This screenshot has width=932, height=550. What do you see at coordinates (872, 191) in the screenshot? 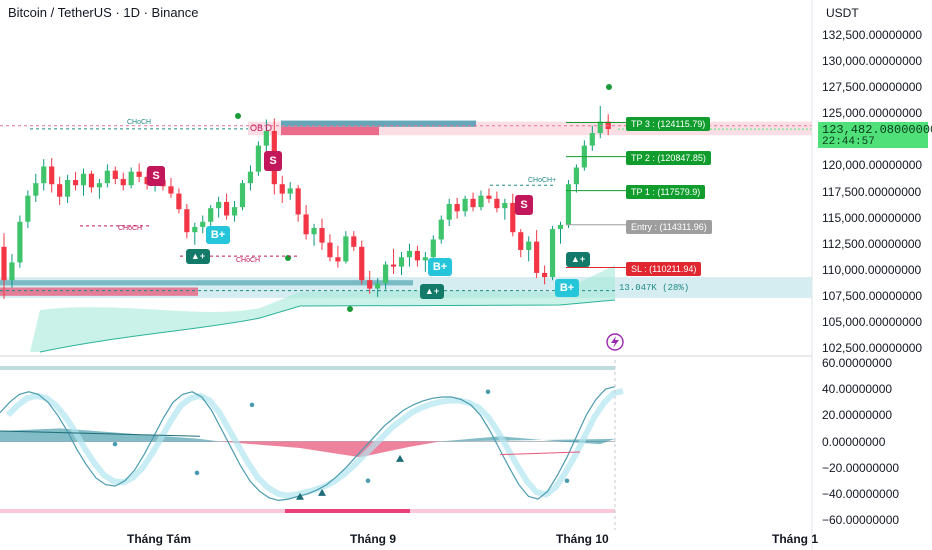
I see `price-tick: 117,500.00000000` at bounding box center [872, 191].